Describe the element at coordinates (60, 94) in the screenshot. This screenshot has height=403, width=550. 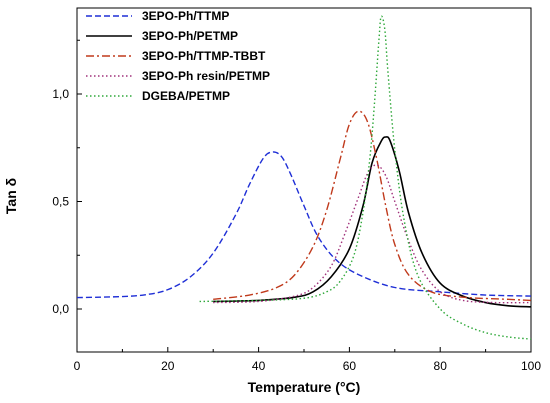
I see `y-tick-label: 1,0` at that location.